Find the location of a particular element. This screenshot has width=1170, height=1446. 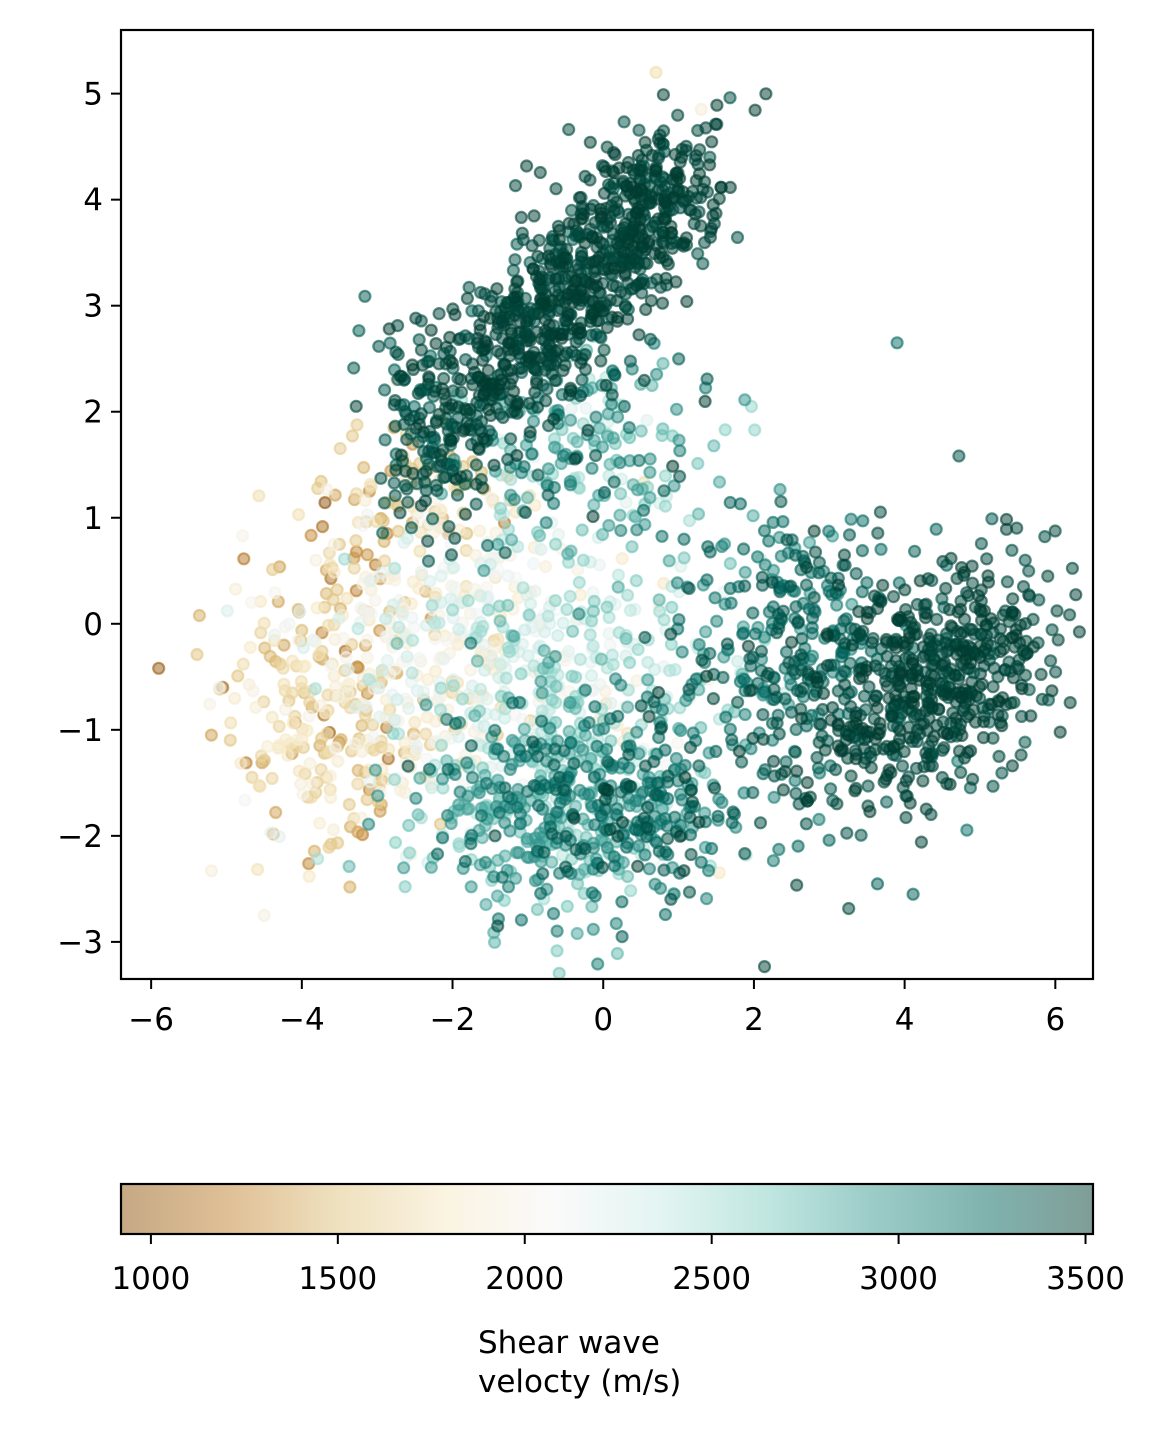

y-tick-label: −2 is located at coordinates (80, 837).